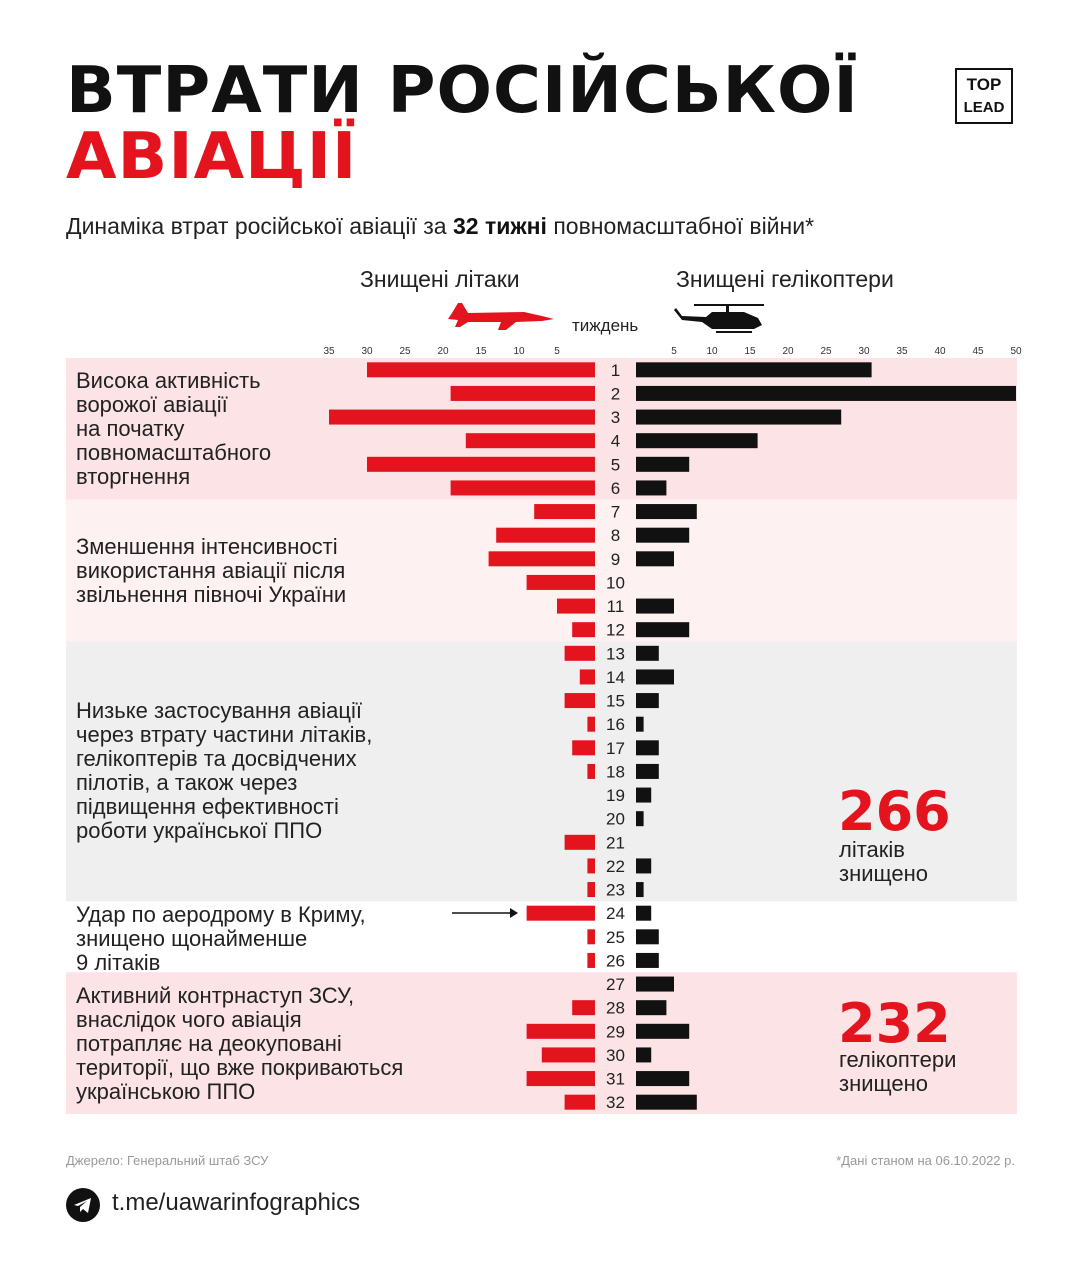  What do you see at coordinates (615, 795) in the screenshot?
I see `week-label-19: 19` at bounding box center [615, 795].